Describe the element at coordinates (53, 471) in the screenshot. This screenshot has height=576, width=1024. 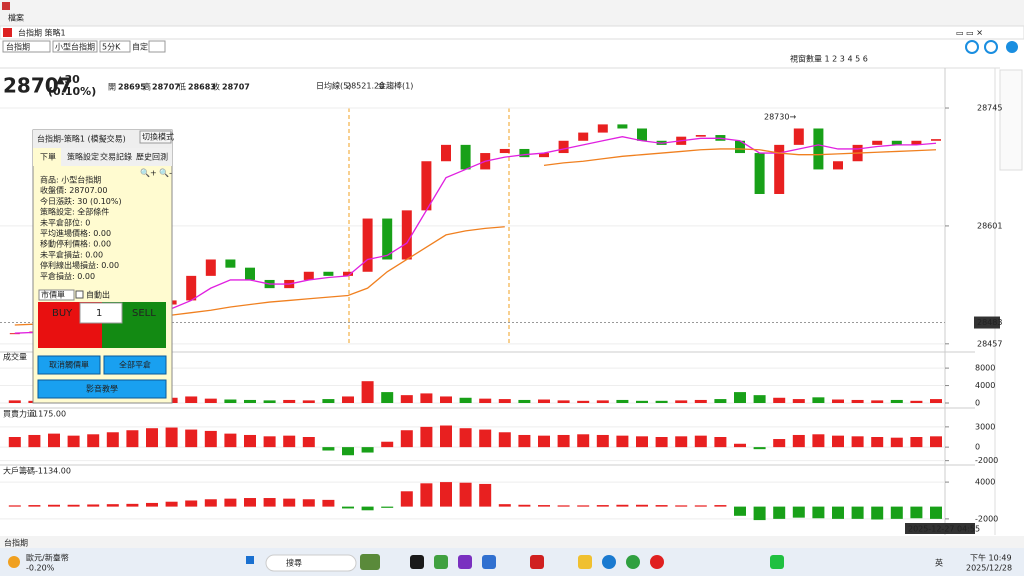
I see `pane-value: -1134.00` at that location.